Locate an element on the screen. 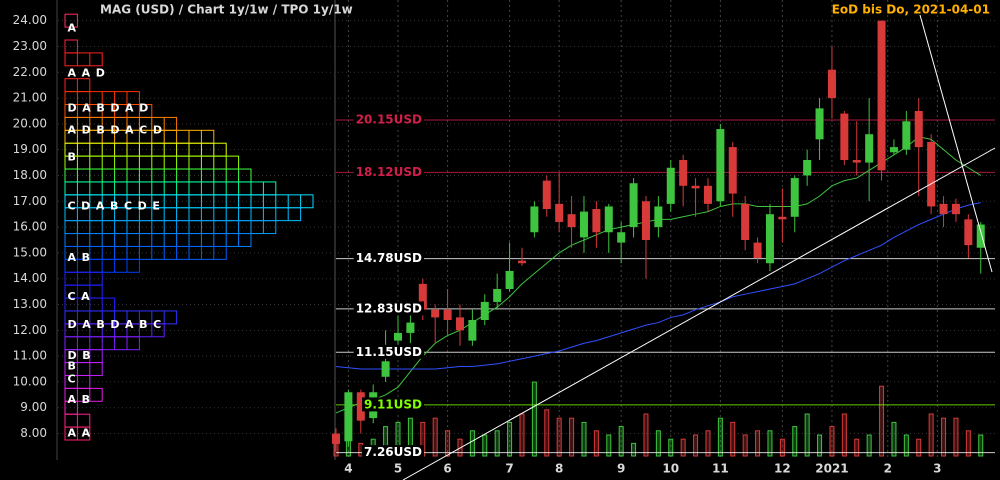 The image size is (1000, 480). tpo-letter: C is located at coordinates (75, 378).